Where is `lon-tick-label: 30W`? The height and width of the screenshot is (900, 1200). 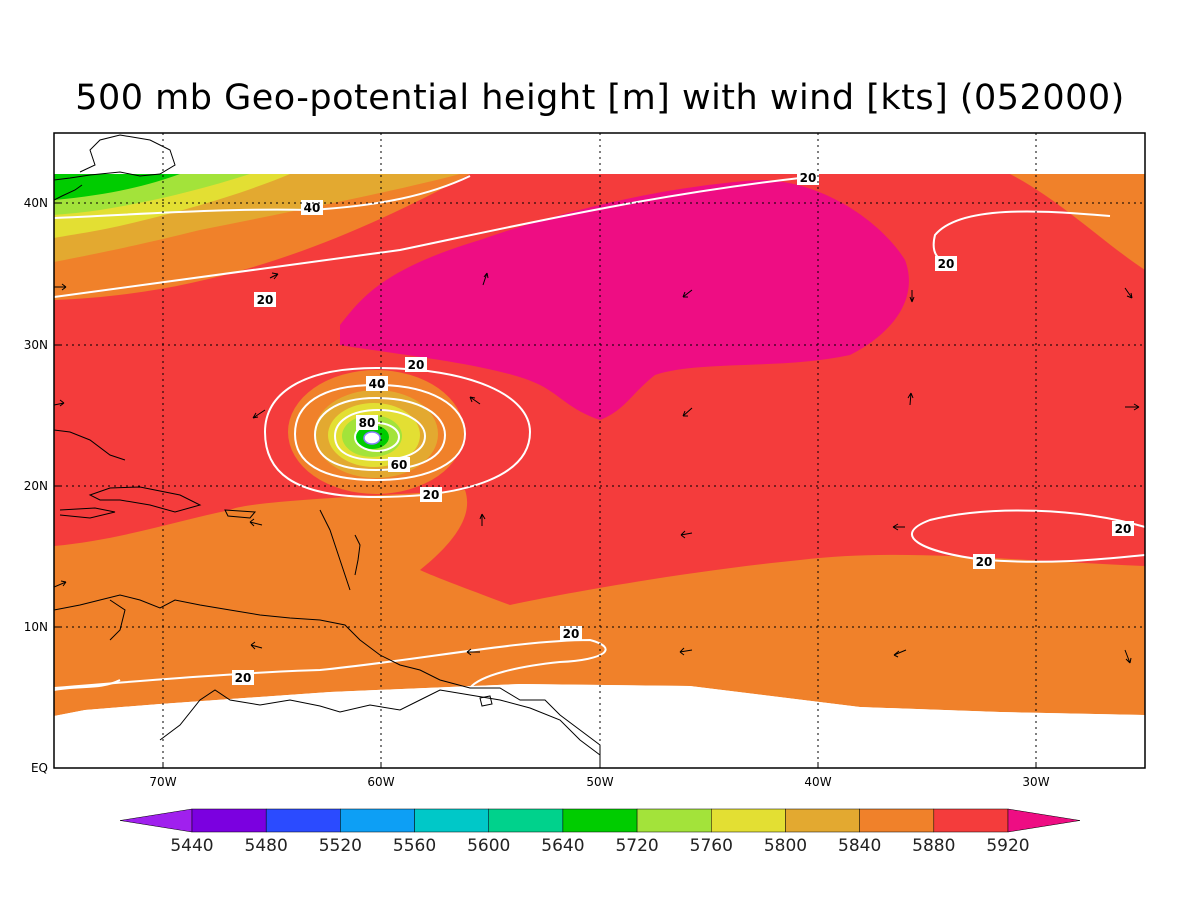
lon-tick-label: 30W is located at coordinates (1035, 782).